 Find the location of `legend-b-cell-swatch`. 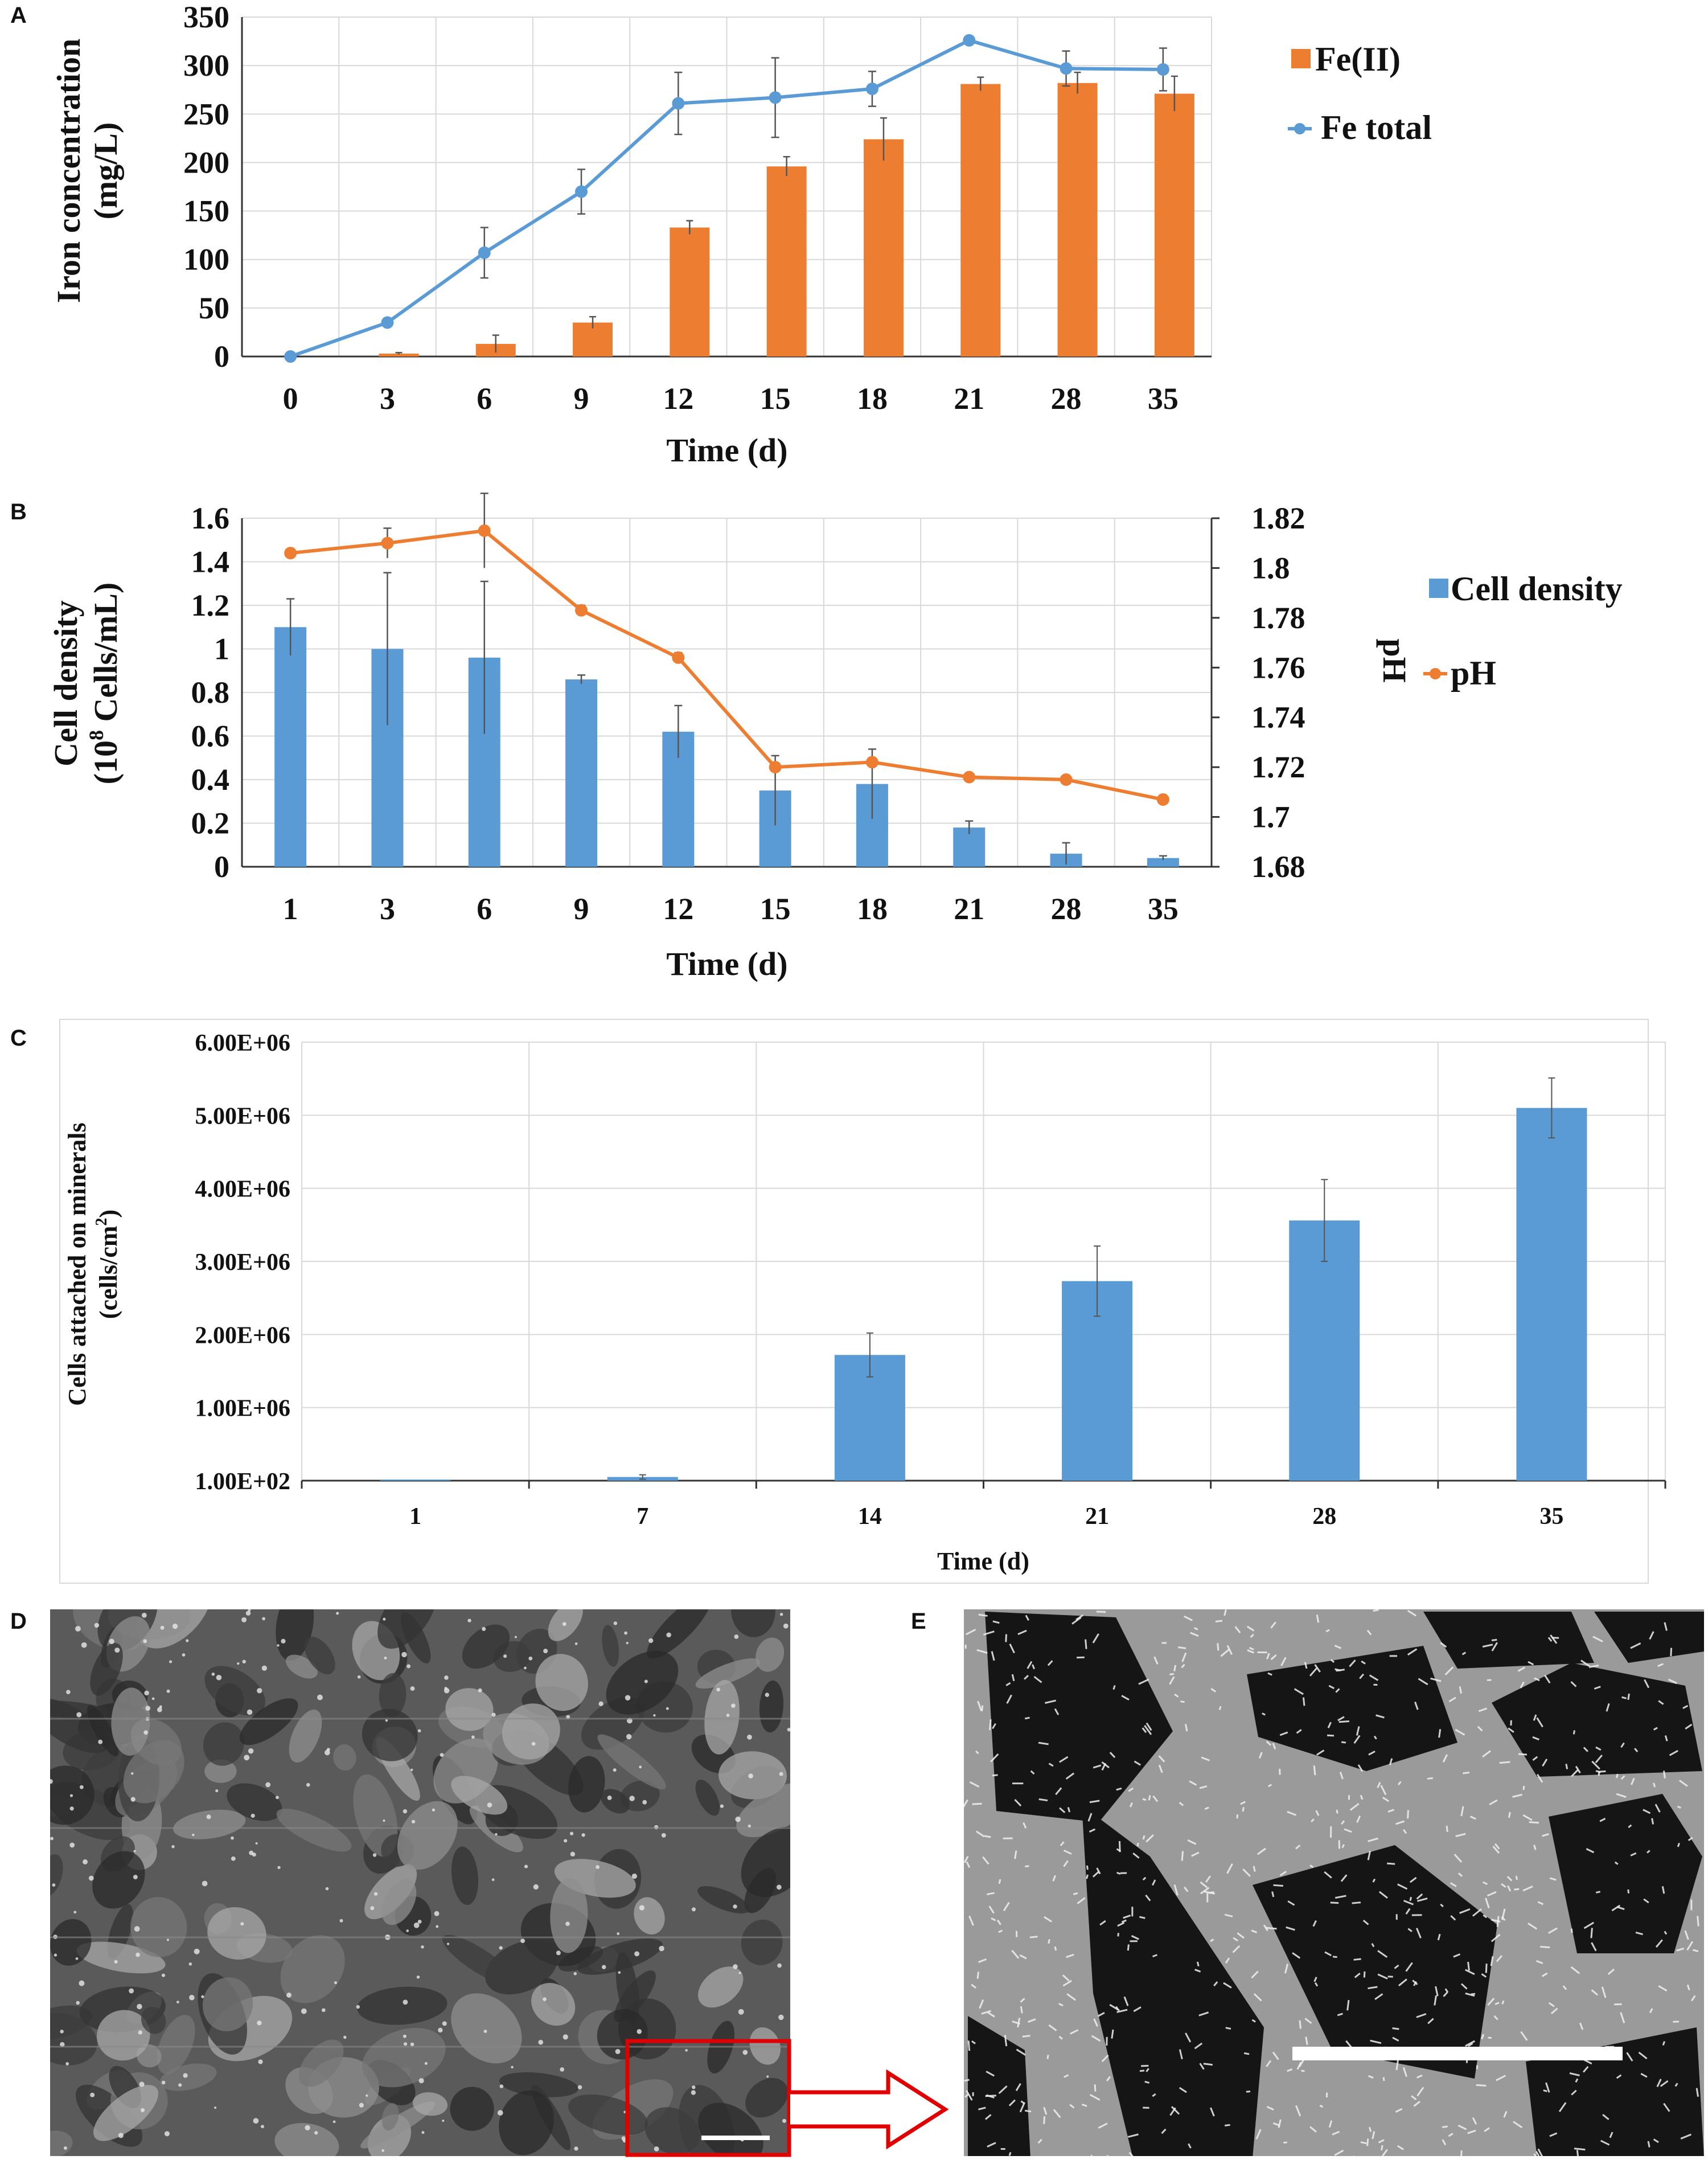

legend-b-cell-swatch is located at coordinates (1438, 588).